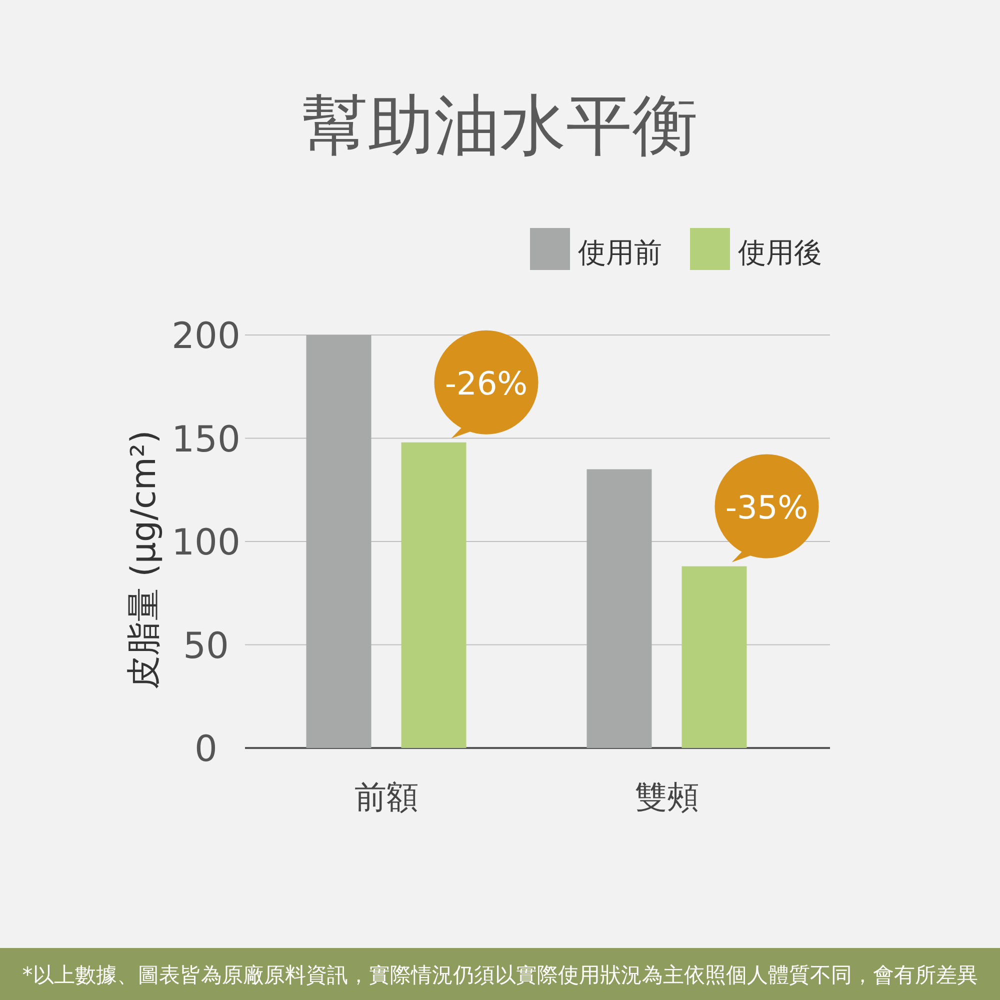 The image size is (1000, 1000). Describe the element at coordinates (144, 560) in the screenshot. I see `y-axis-title: 皮脂量 (μg/cm²)` at that location.